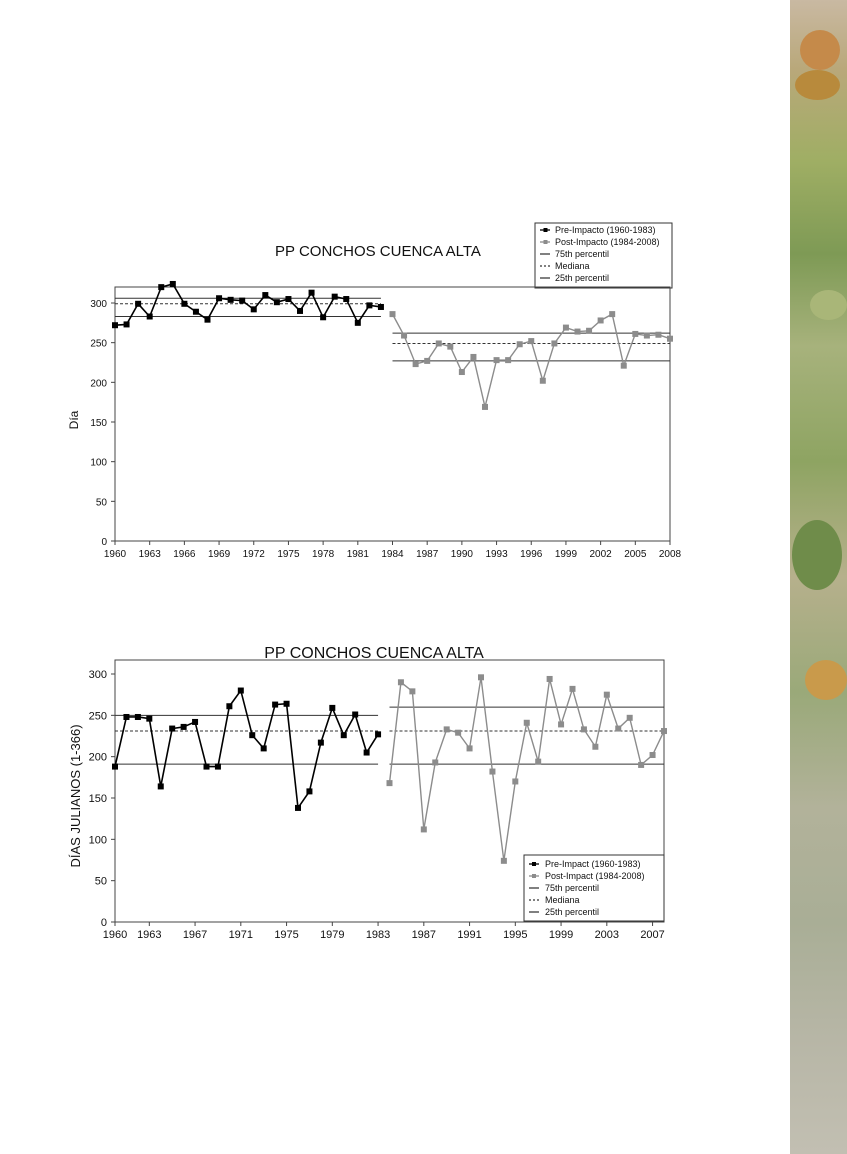 This screenshot has width=847, height=1154. What do you see at coordinates (74, 419) in the screenshot?
I see `y-axis-label: Día` at bounding box center [74, 419].